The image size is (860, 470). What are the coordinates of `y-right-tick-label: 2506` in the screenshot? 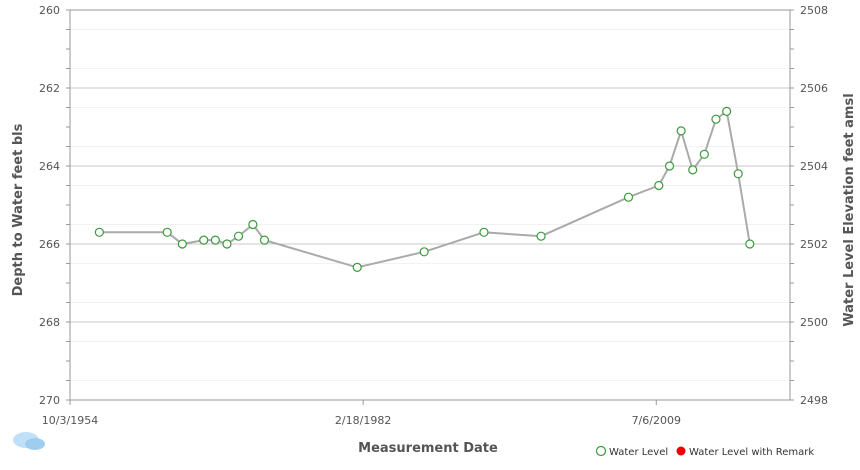 It's located at (814, 88).